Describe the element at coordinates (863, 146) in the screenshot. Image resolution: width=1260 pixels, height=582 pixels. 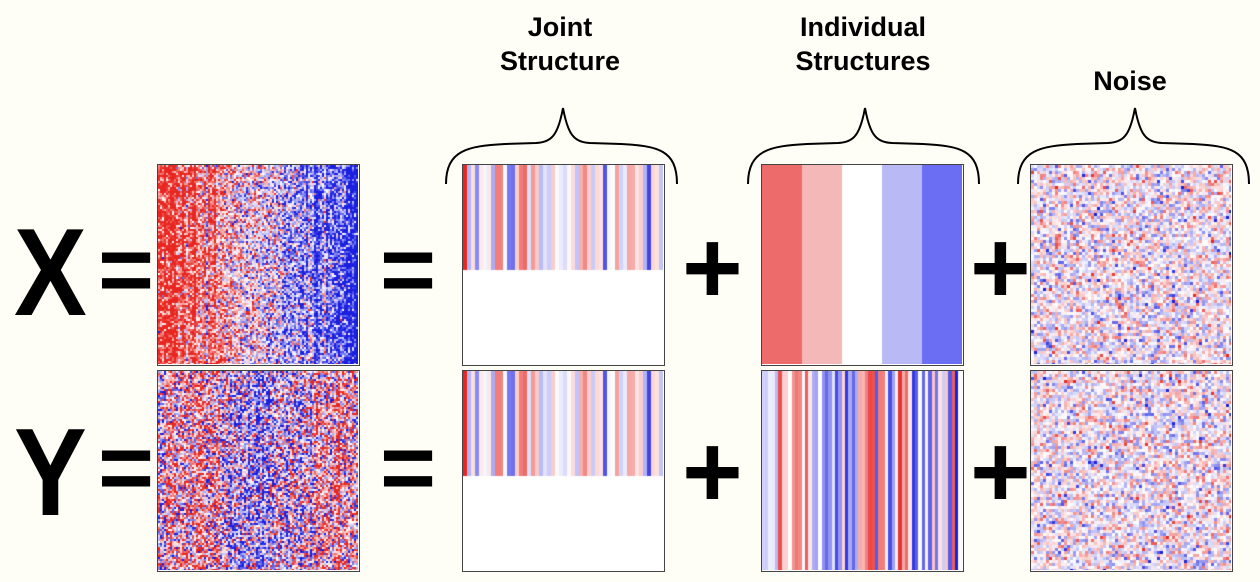
I see `individual-brace` at that location.